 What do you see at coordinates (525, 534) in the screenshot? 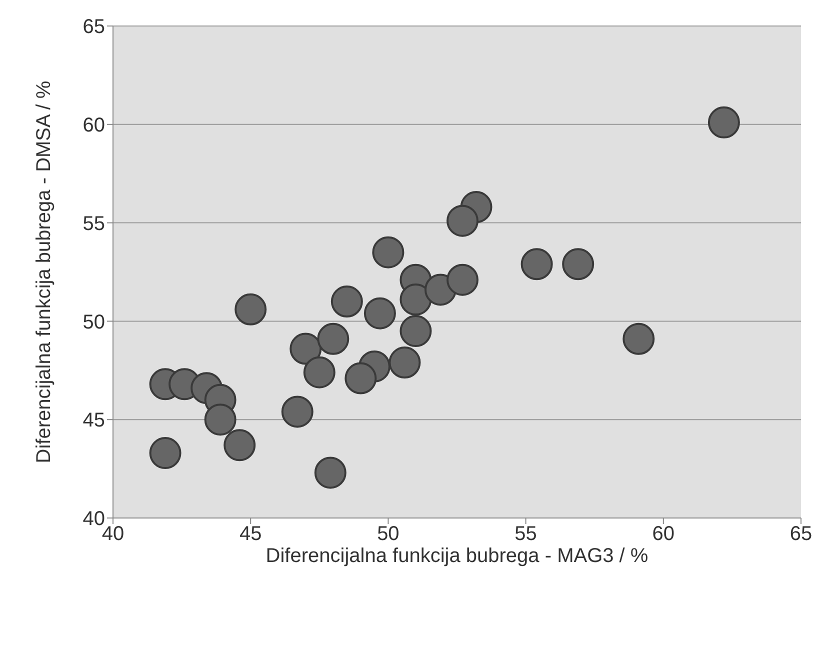
I see `x-tick-label: 55` at bounding box center [525, 534].